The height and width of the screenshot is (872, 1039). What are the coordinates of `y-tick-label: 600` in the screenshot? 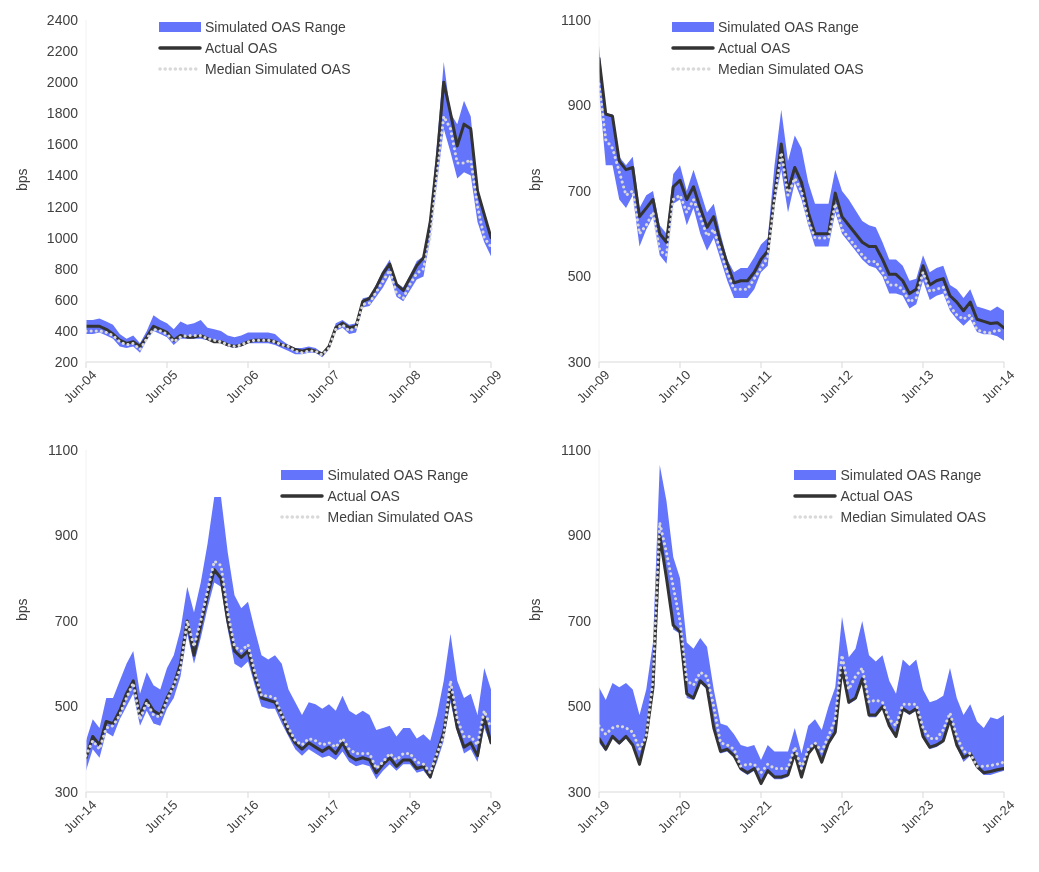 It's located at (66, 299).